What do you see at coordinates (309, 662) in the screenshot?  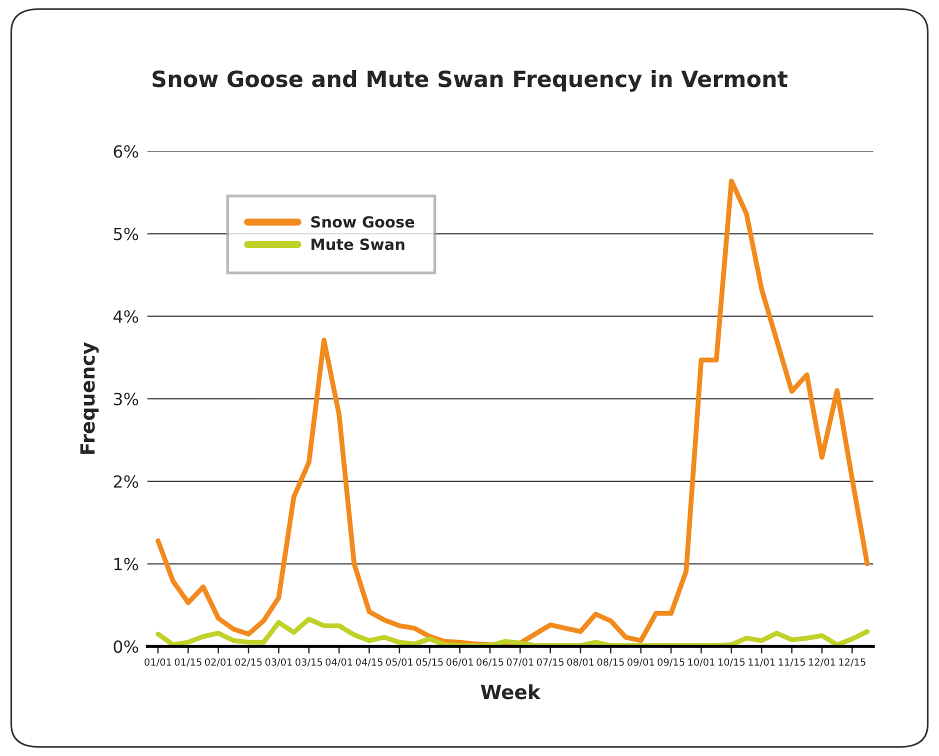 I see `x-tick-label: 03/15` at bounding box center [309, 662].